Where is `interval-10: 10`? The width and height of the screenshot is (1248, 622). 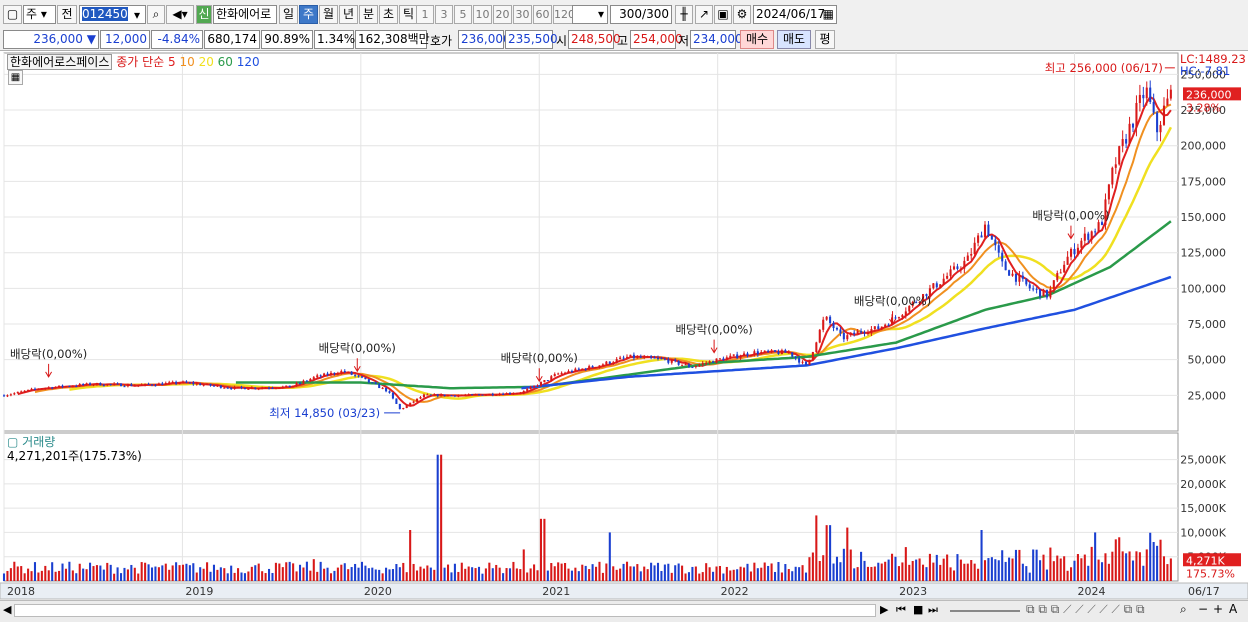 interval-10: 10 is located at coordinates (482, 14).